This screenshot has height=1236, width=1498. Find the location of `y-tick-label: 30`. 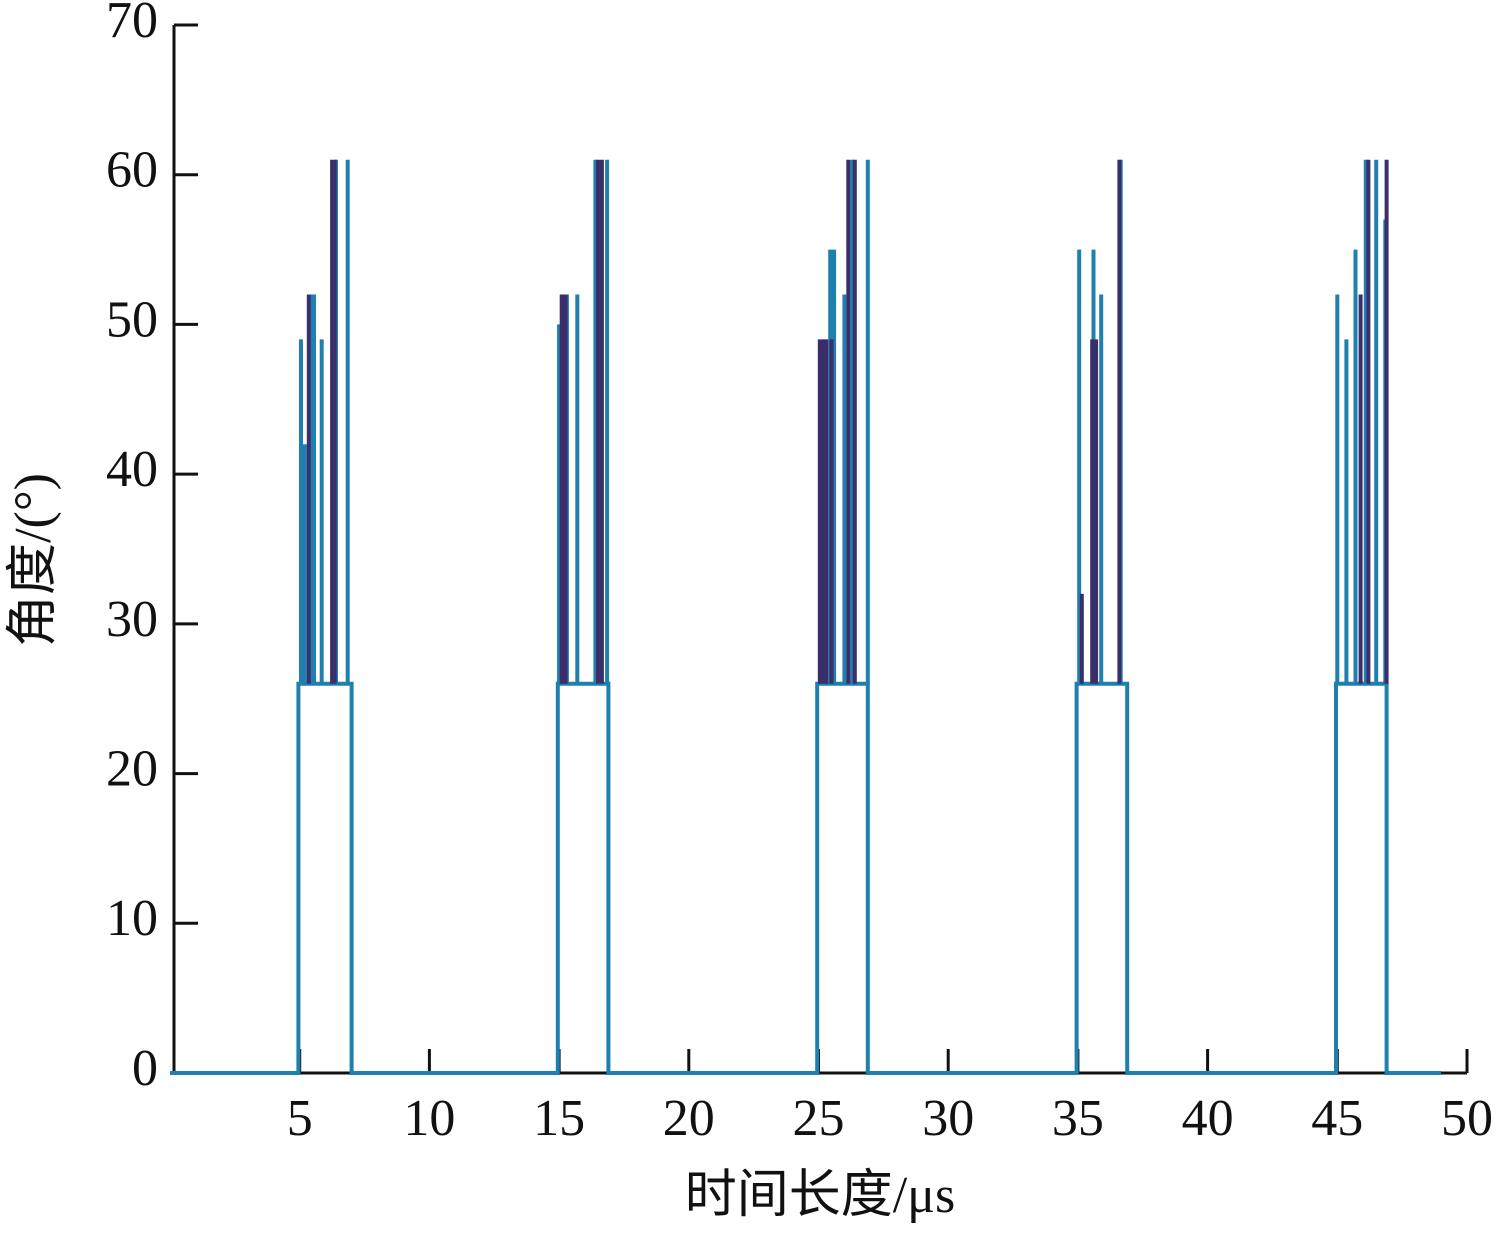

y-tick-label: 30 is located at coordinates (132, 619).